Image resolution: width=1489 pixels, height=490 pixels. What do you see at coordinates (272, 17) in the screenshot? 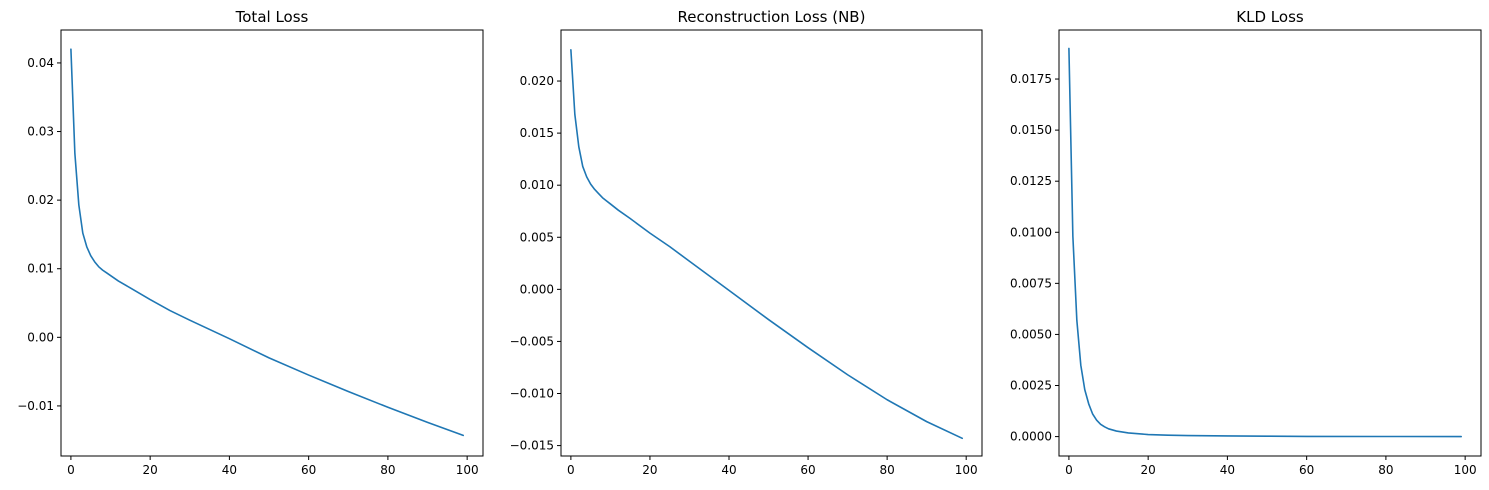
I see `chart-title: Total Loss` at bounding box center [272, 17].